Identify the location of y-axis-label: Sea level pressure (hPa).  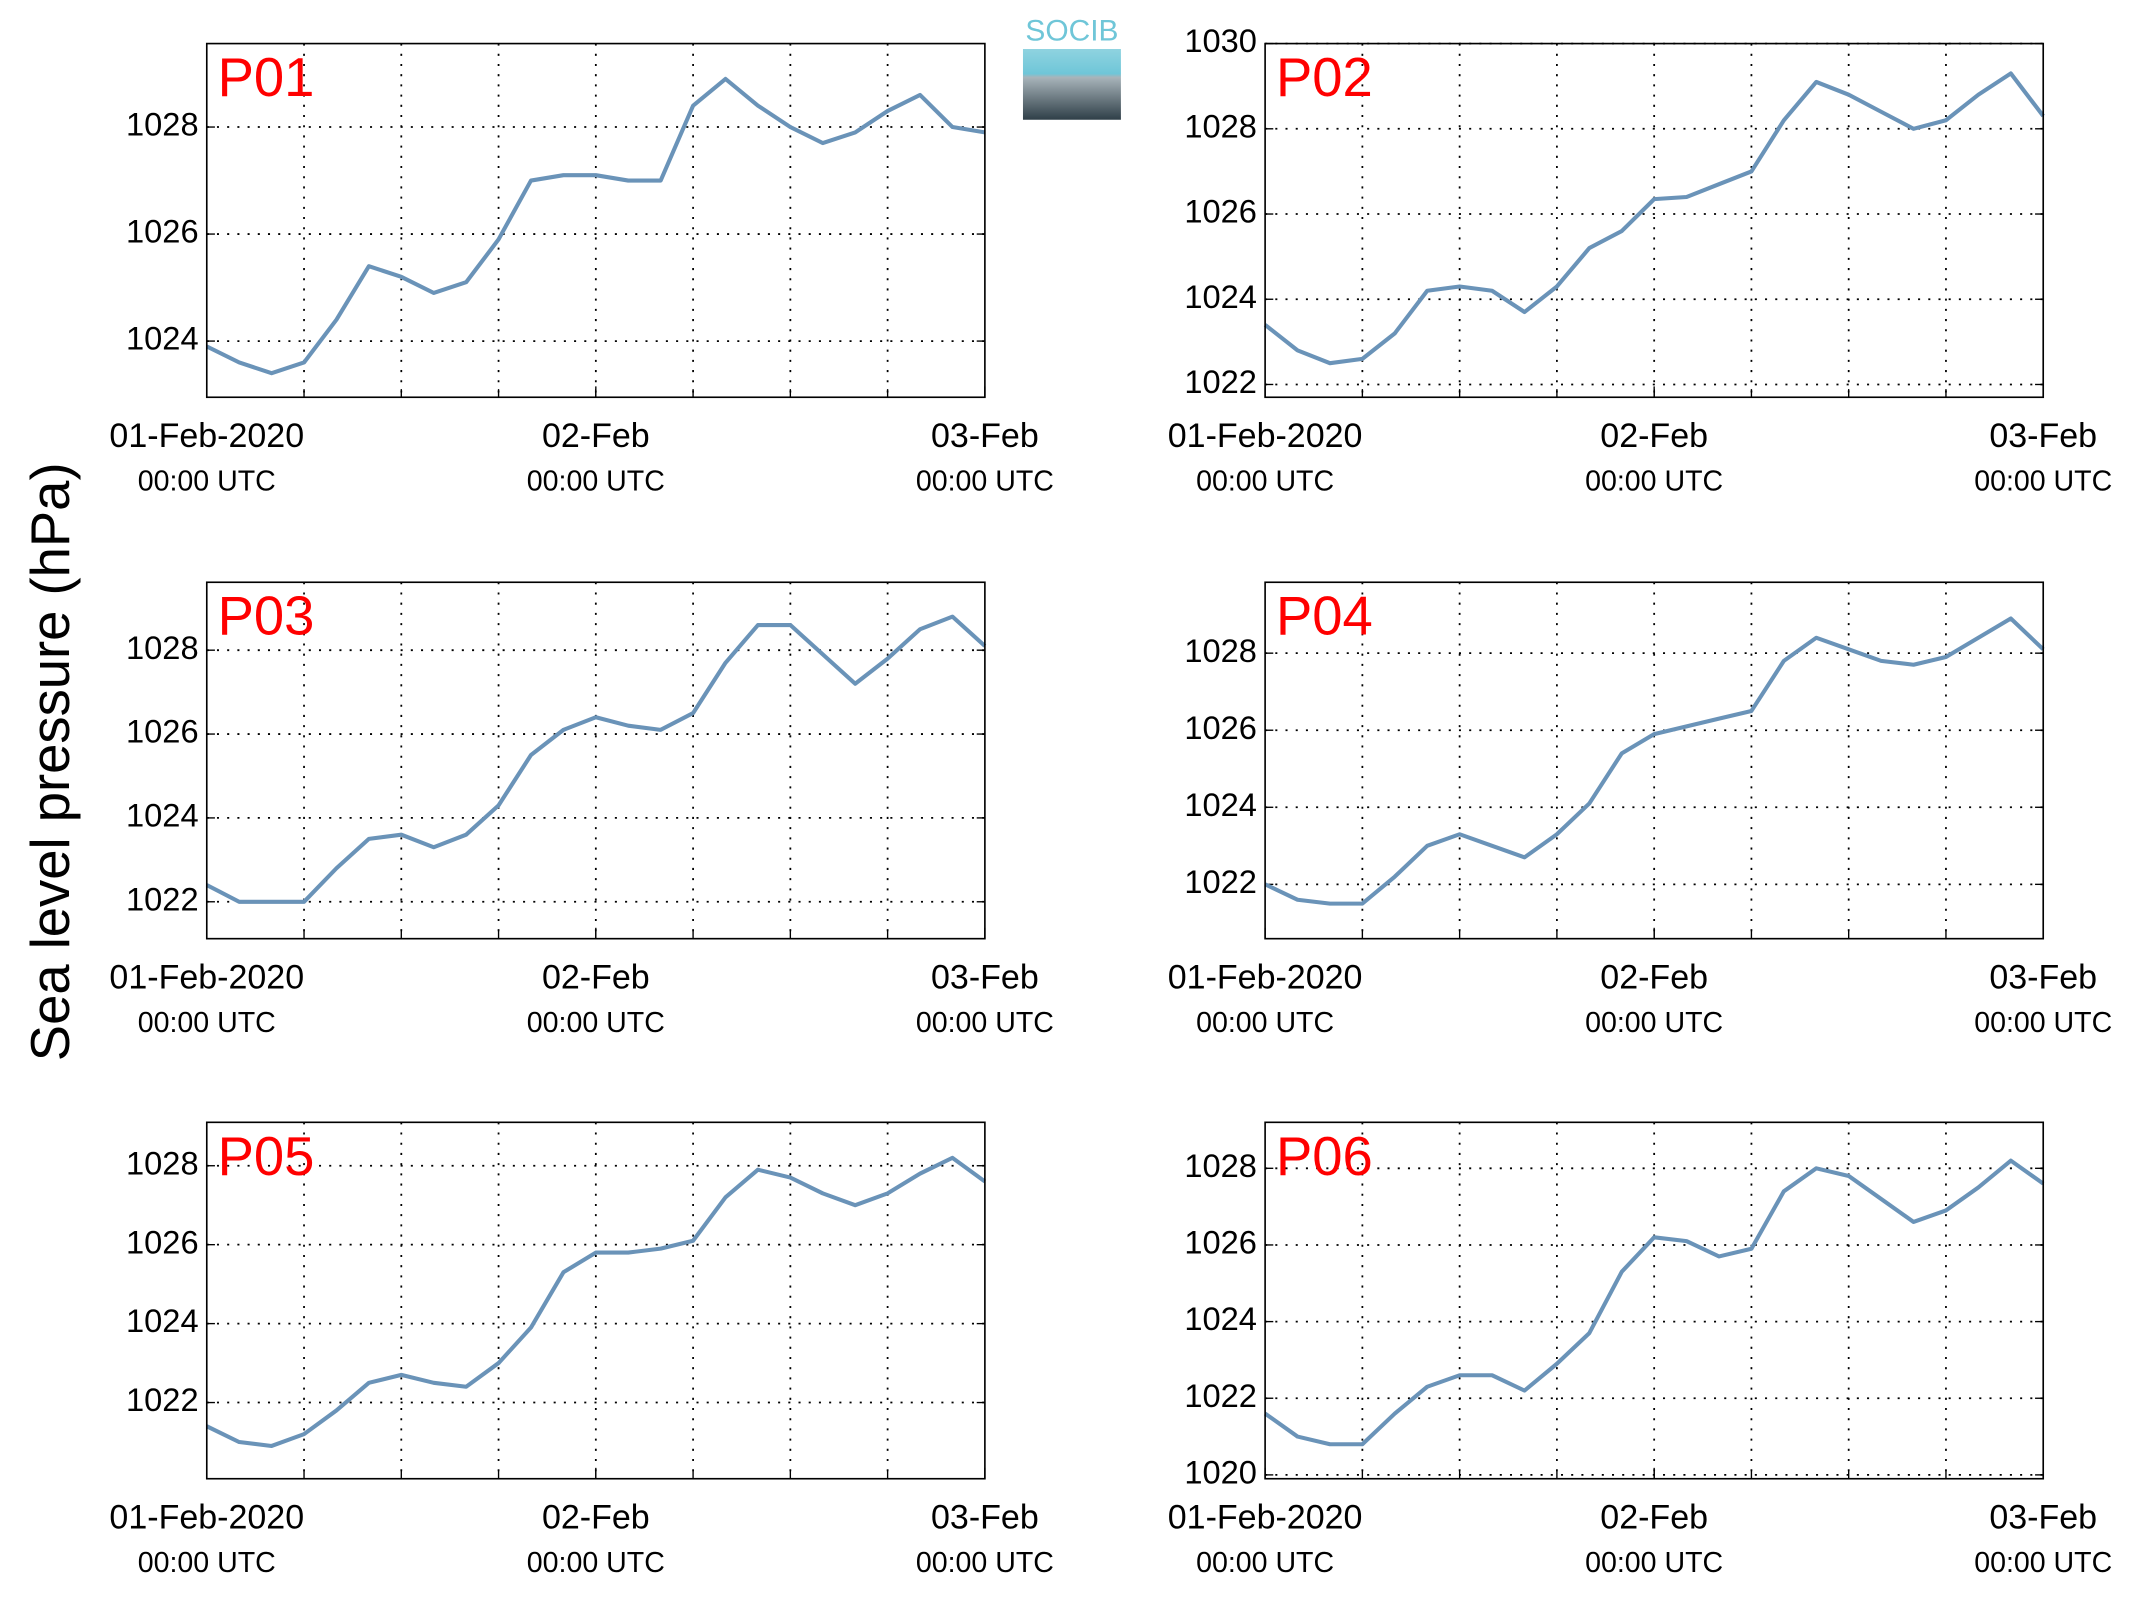
(50, 761).